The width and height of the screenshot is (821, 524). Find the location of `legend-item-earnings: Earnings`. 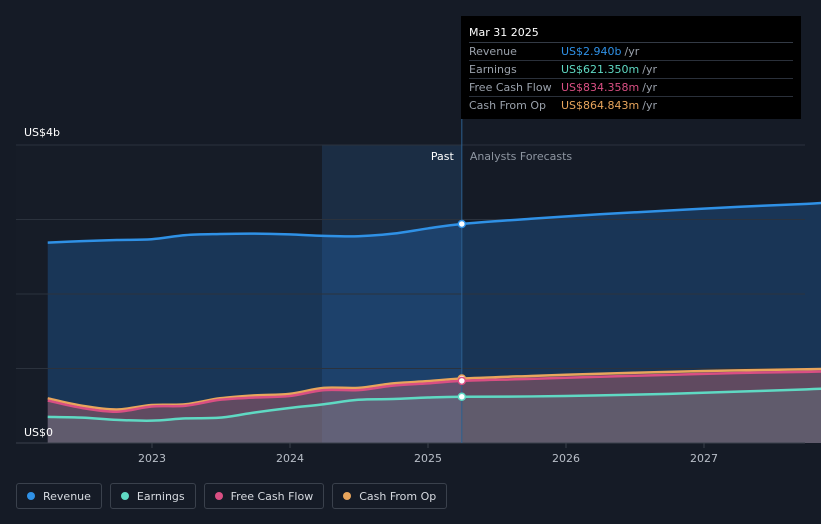

legend-item-earnings: Earnings is located at coordinates (152, 496).